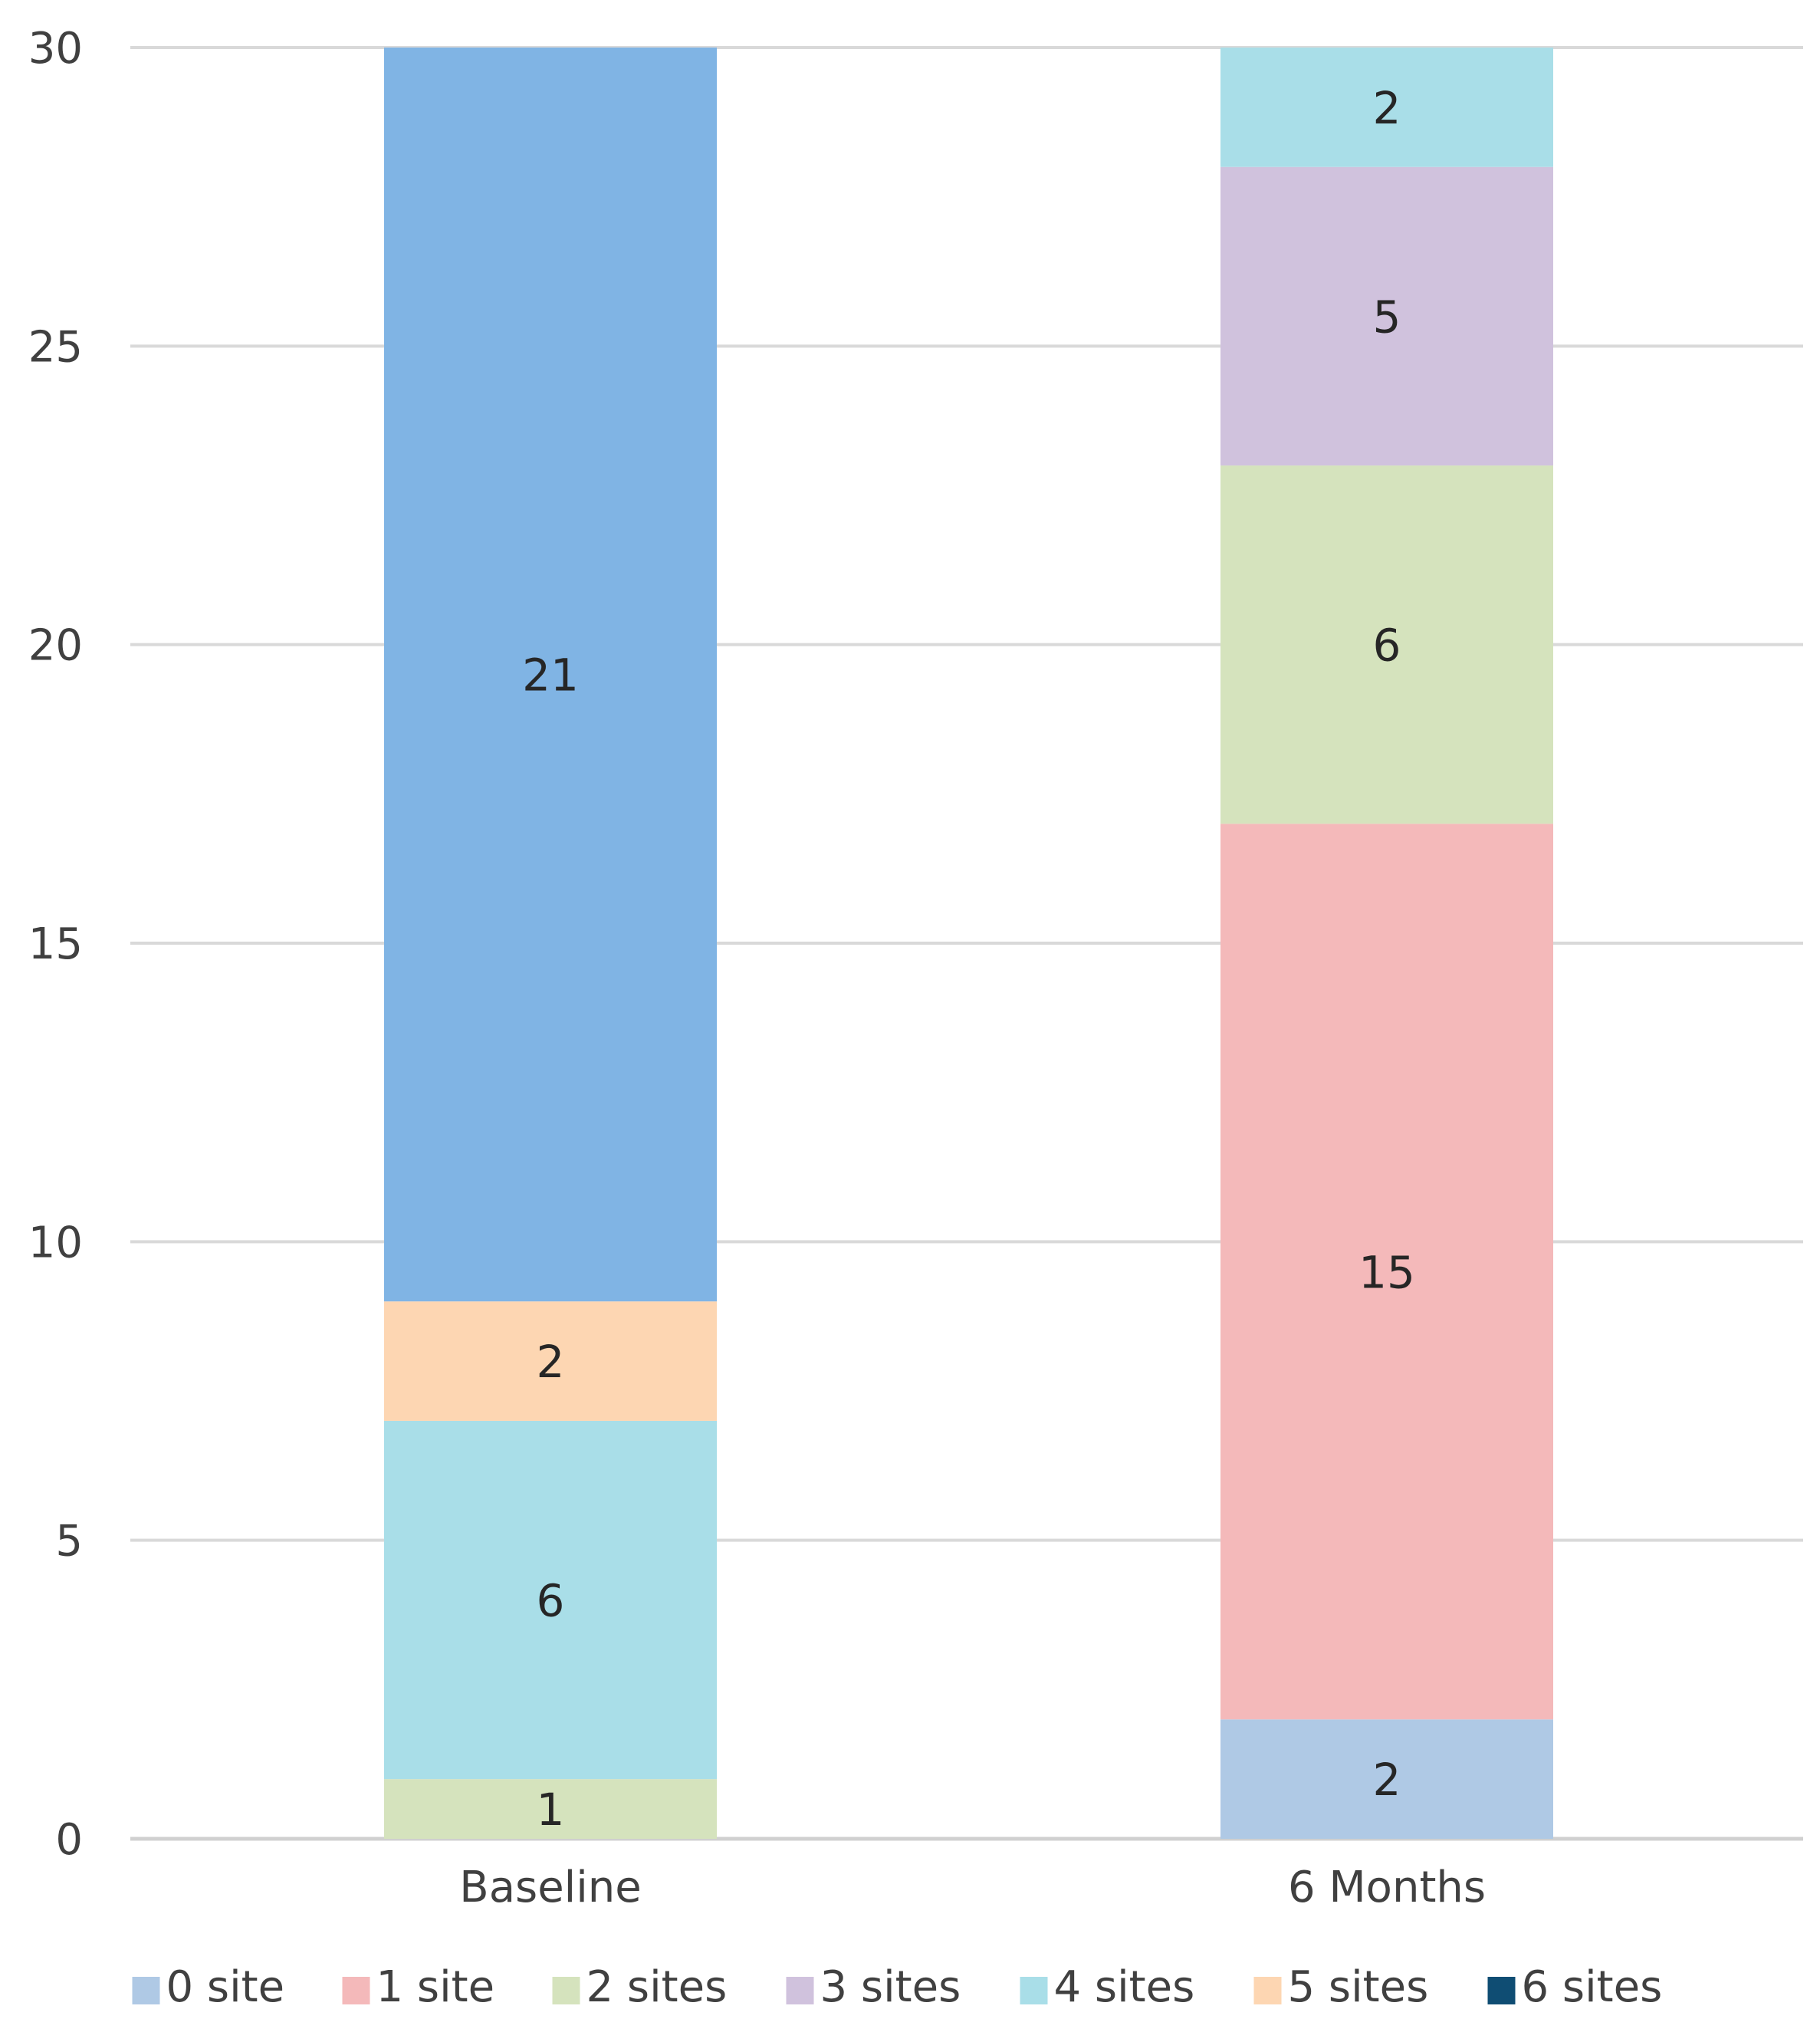  What do you see at coordinates (56, 49) in the screenshot?
I see `y-tick-label: 30` at bounding box center [56, 49].